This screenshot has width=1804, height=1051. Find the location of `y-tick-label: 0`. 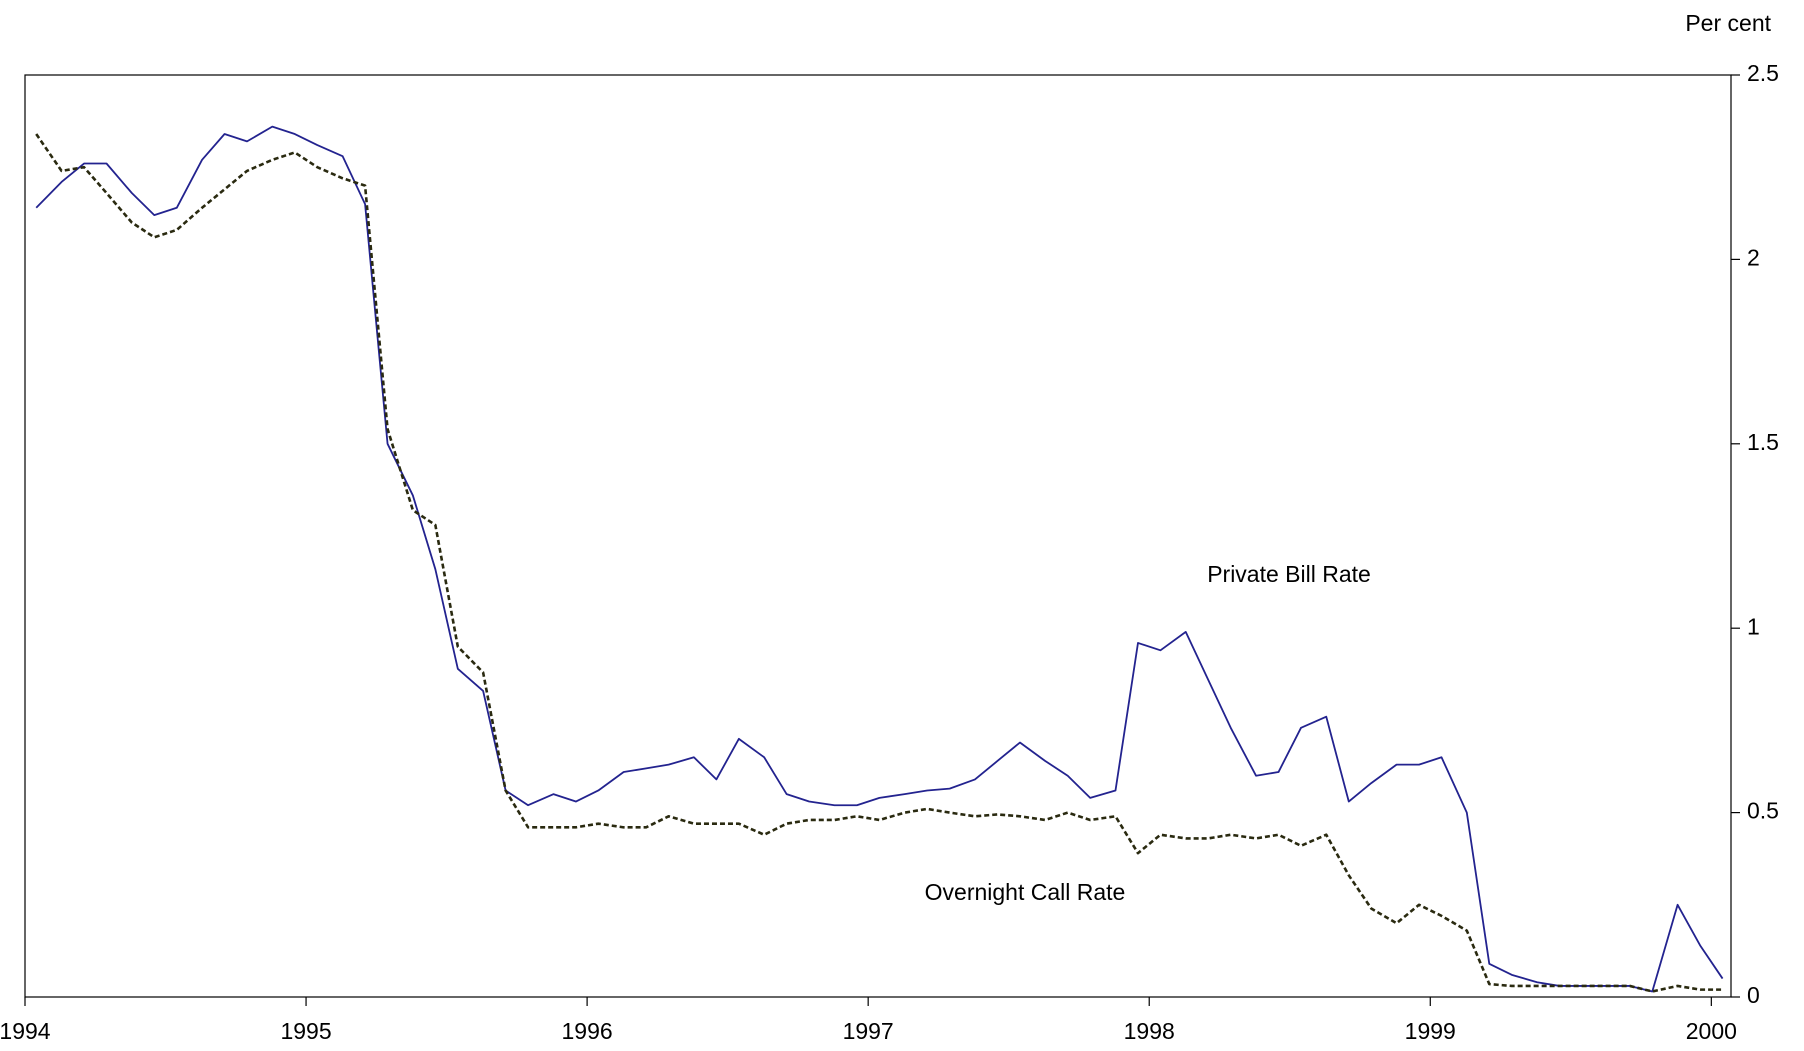

y-tick-label: 0 is located at coordinates (1753, 995).